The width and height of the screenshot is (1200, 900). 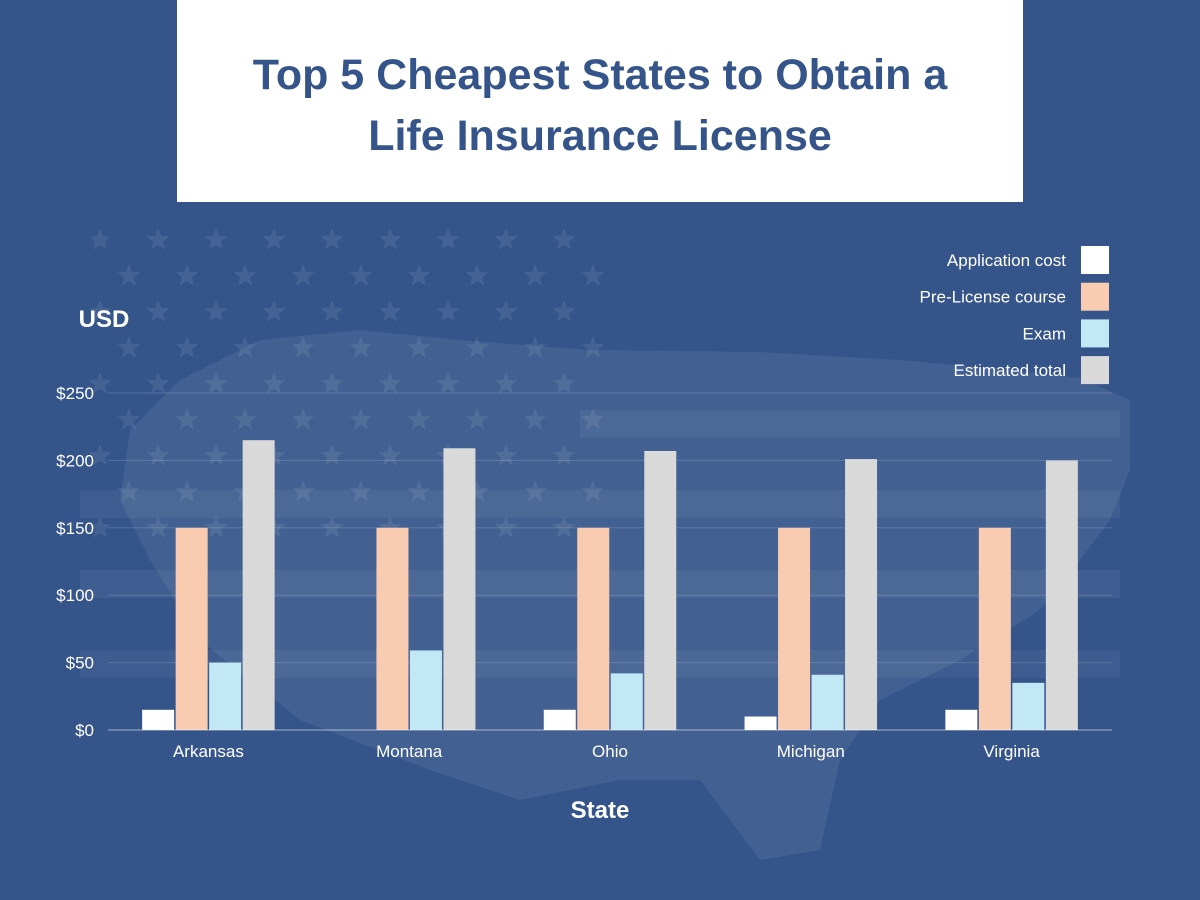 I want to click on legend-item: Pre-License course, so click(x=1014, y=296).